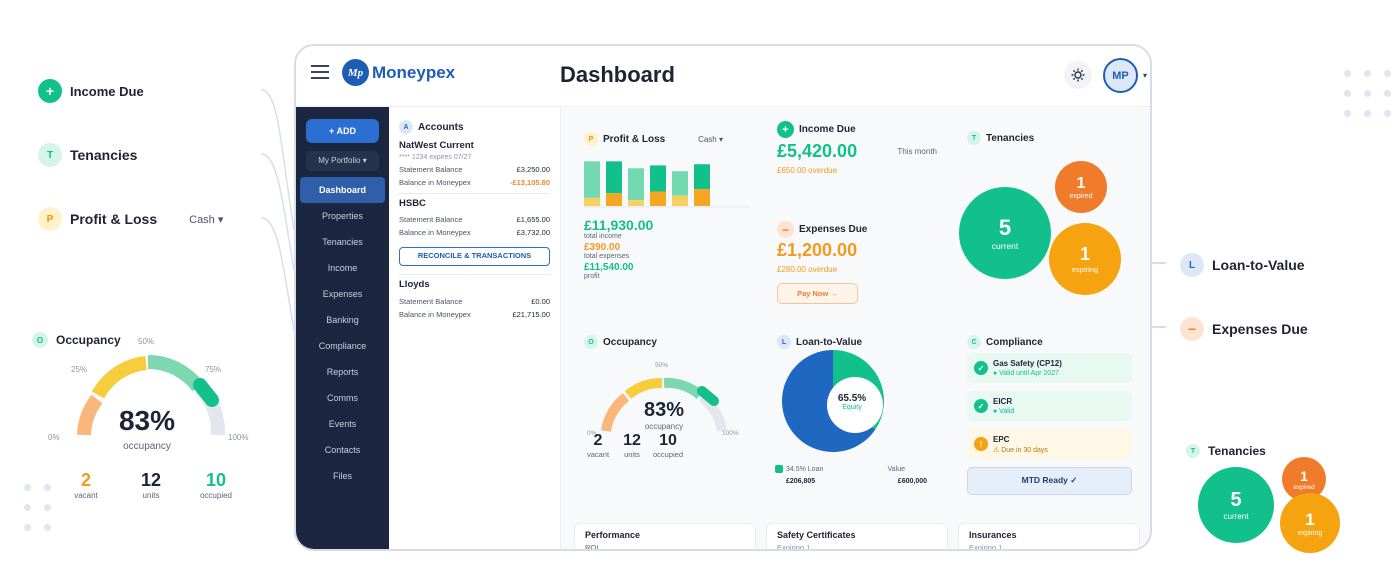 This screenshot has height=580, width=1400. I want to click on pie-center, so click(855, 405).